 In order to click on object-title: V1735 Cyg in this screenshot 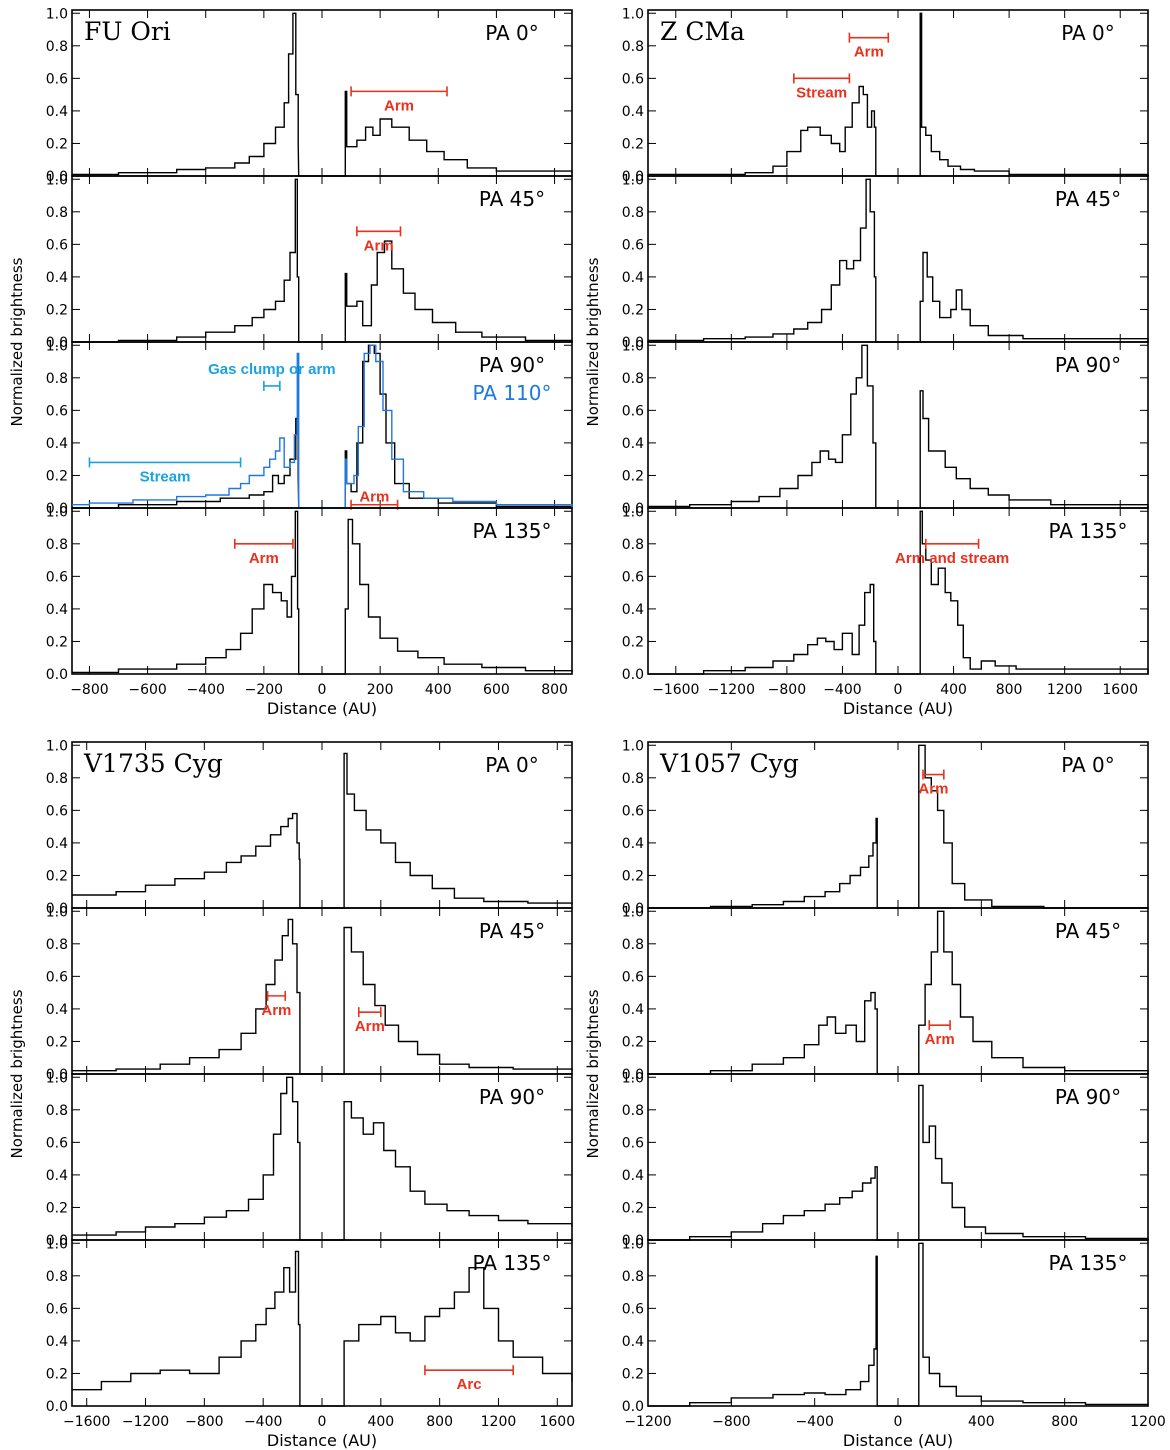, I will do `click(153, 763)`.